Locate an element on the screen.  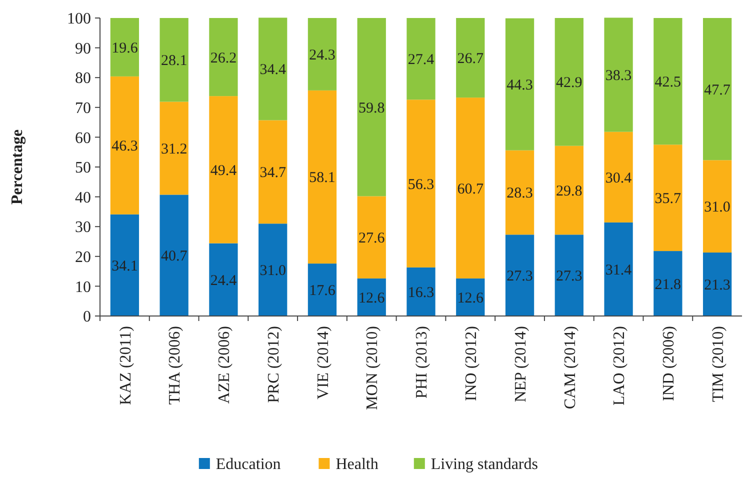
data-label: 21.3 is located at coordinates (717, 286).